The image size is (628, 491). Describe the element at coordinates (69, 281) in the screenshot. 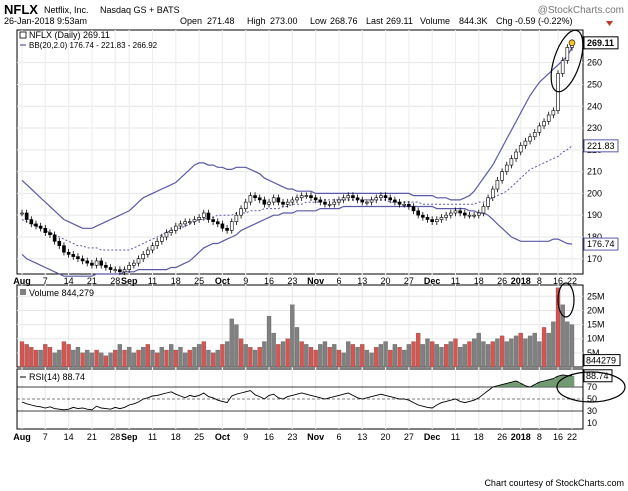

I see `date-tick-label: 14` at that location.